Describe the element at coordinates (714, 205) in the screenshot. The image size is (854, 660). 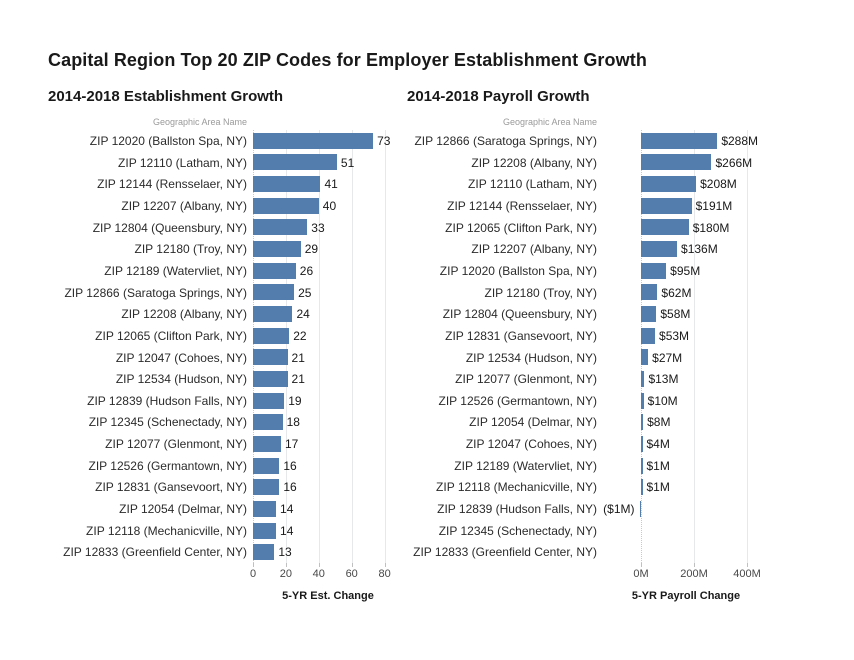
I see `value-label: $191M` at that location.